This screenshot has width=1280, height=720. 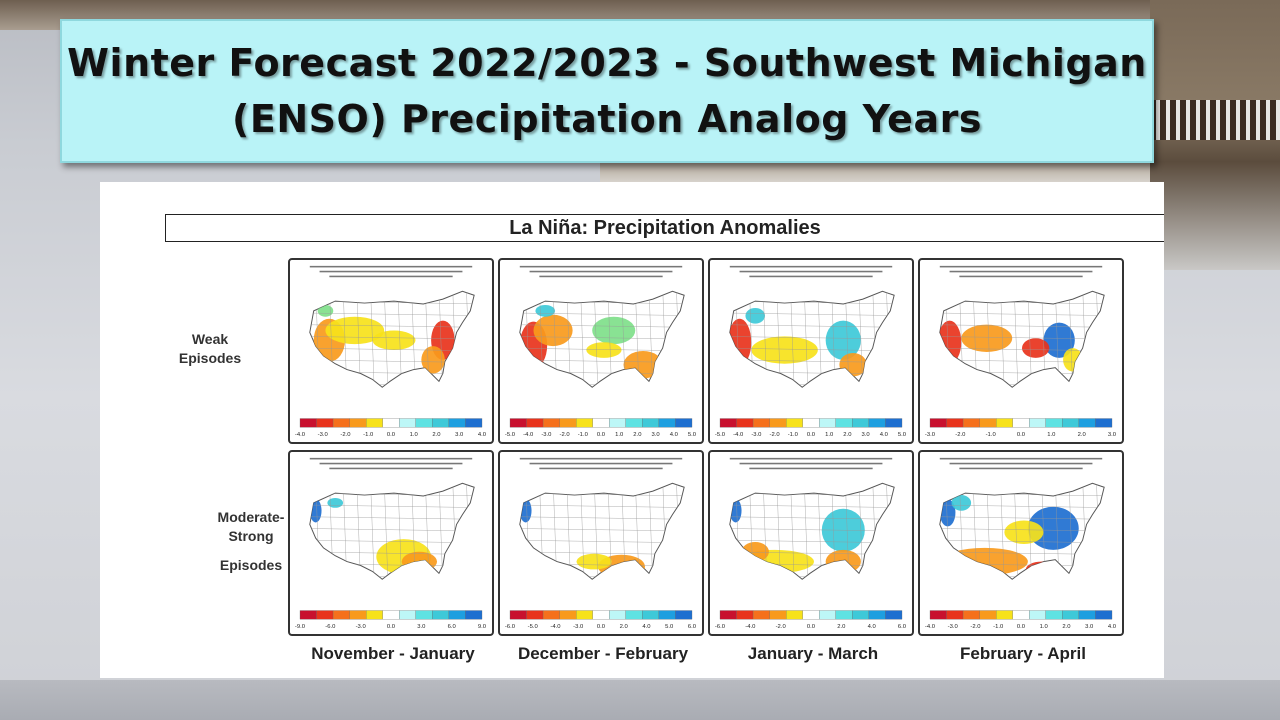 What do you see at coordinates (603, 653) in the screenshot?
I see `column-label-dec-feb: December - February` at bounding box center [603, 653].